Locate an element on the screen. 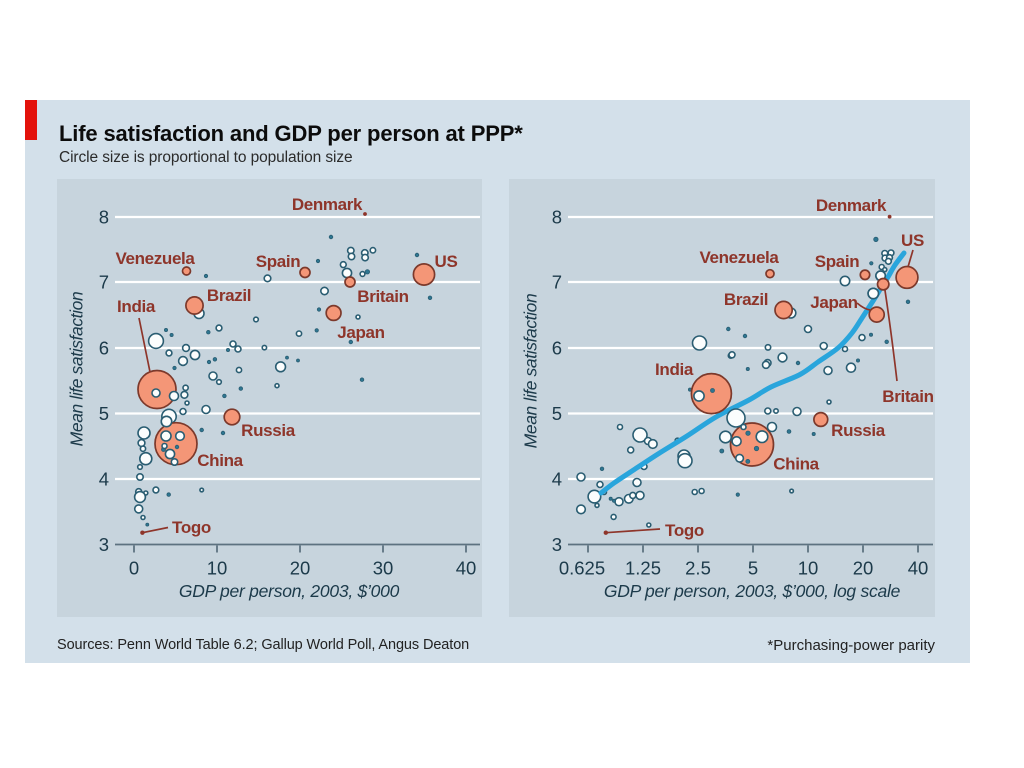 The height and width of the screenshot is (768, 1024). svg-text: 30 is located at coordinates (383, 568).